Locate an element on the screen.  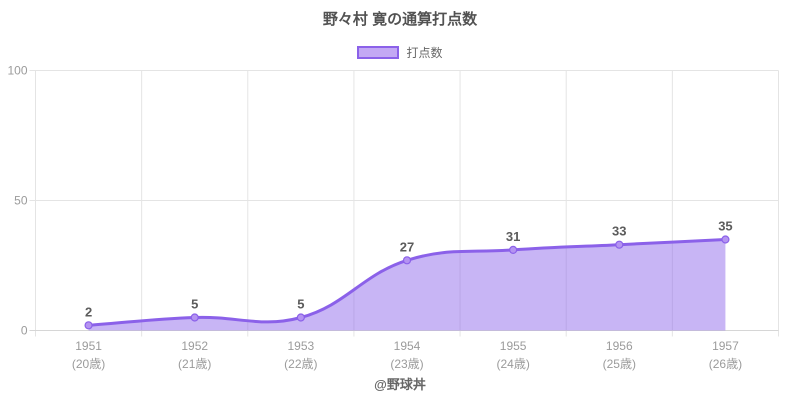
x-tick-year: 1955 is located at coordinates (513, 346).